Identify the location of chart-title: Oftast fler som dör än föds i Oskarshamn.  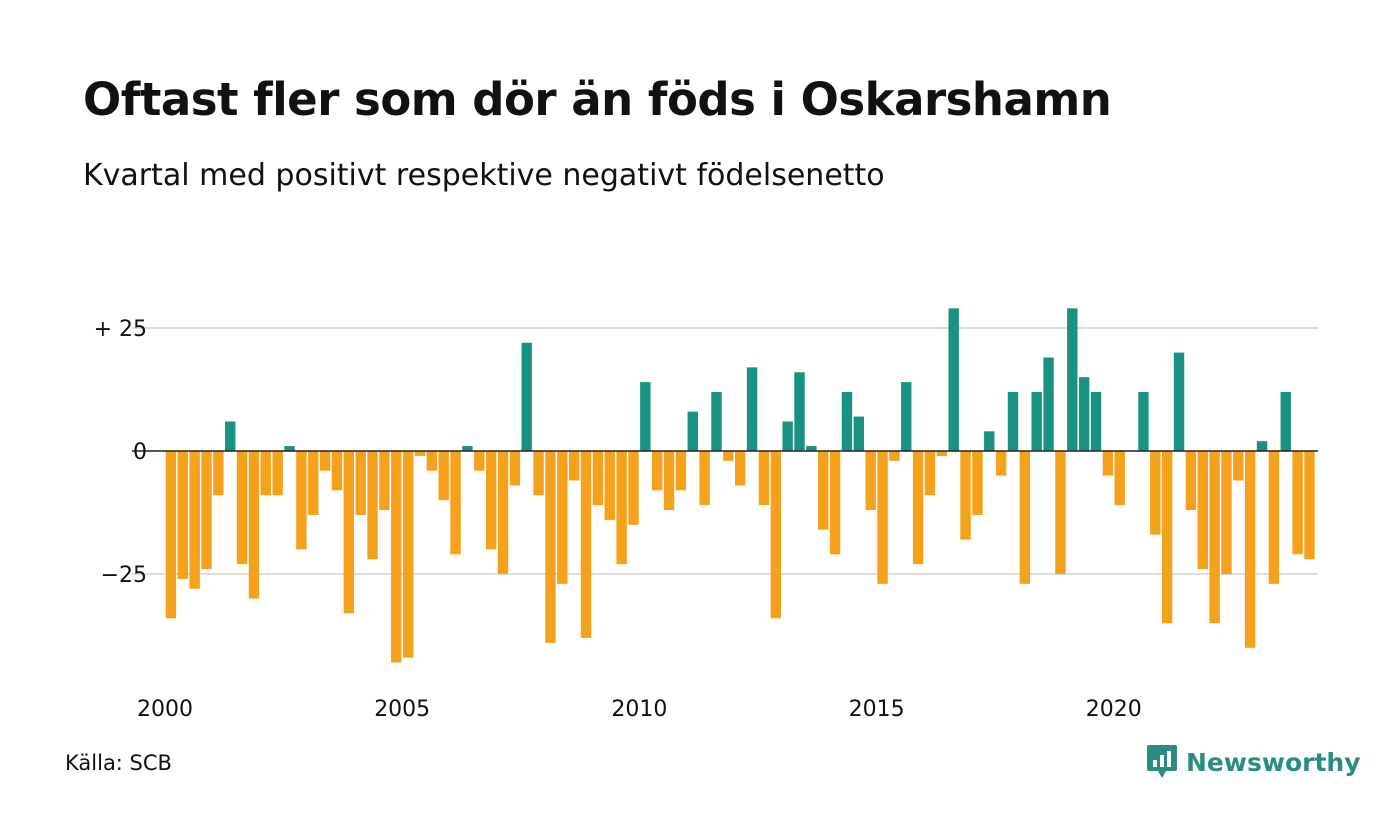
(597, 99).